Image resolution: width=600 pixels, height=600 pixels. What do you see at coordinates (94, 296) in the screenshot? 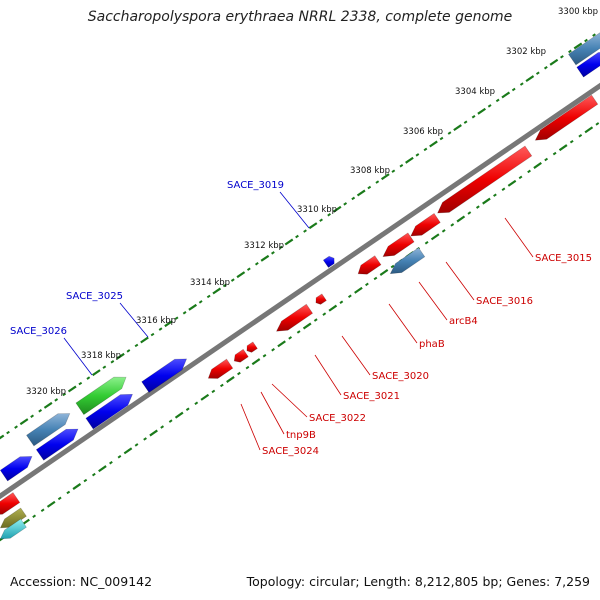
I see `gene-label-sace-3025: SACE_3025` at bounding box center [94, 296].